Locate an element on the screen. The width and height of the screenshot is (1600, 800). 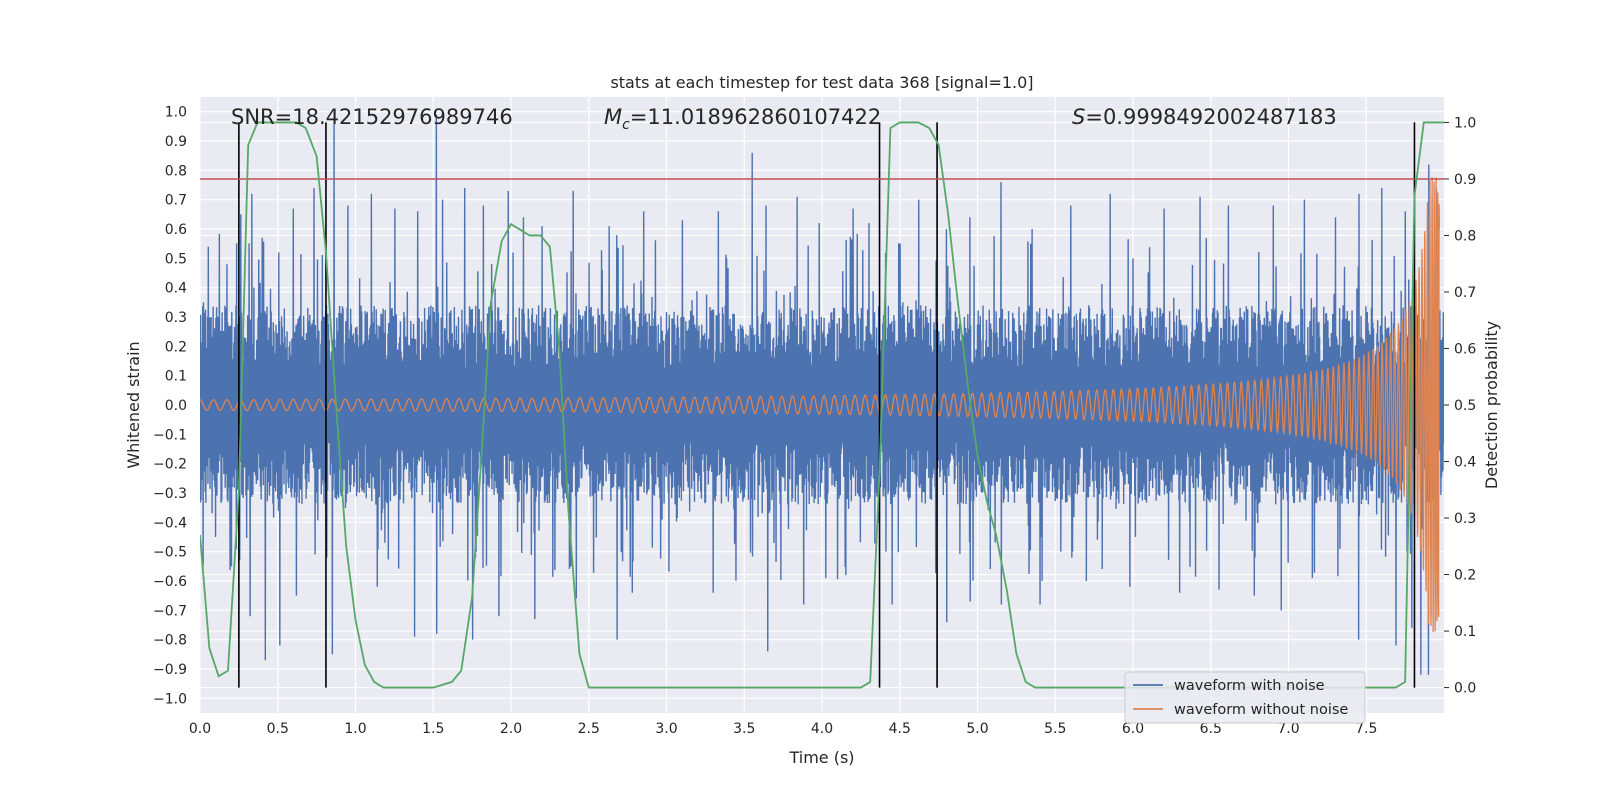
y2-tick-label-9: 0.9 is located at coordinates (1465, 180).